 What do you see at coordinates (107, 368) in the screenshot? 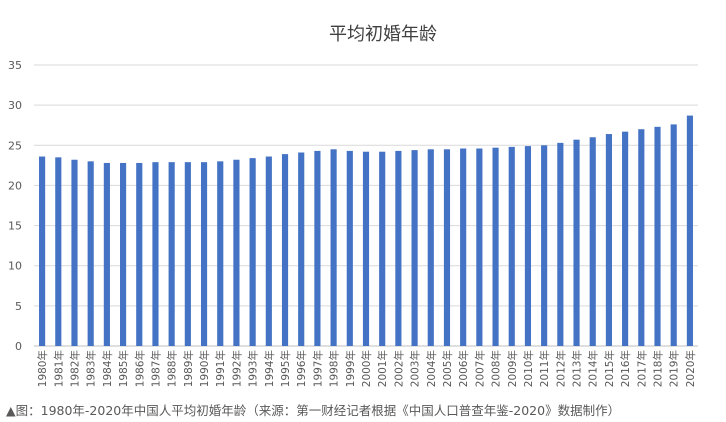
I see `x-tick-label: 1984年` at bounding box center [107, 368].